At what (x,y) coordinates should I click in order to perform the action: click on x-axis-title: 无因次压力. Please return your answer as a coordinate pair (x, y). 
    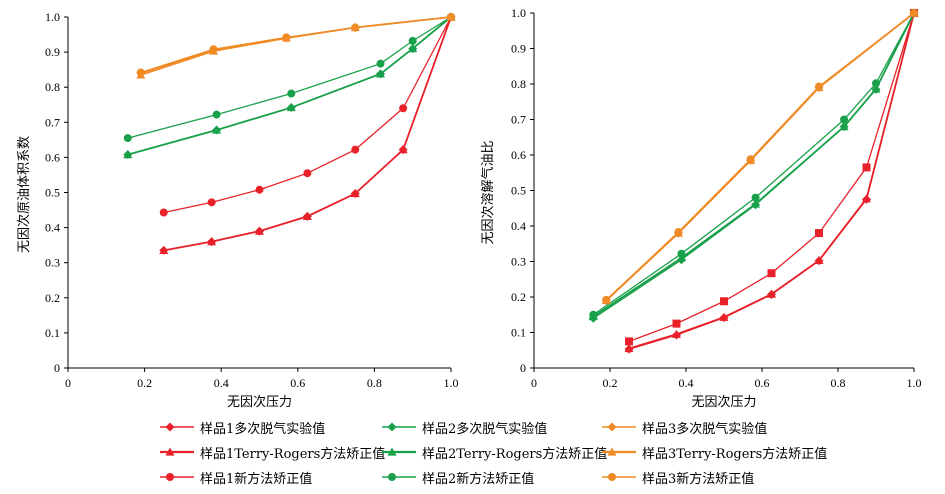
    Looking at the image, I should click on (259, 402).